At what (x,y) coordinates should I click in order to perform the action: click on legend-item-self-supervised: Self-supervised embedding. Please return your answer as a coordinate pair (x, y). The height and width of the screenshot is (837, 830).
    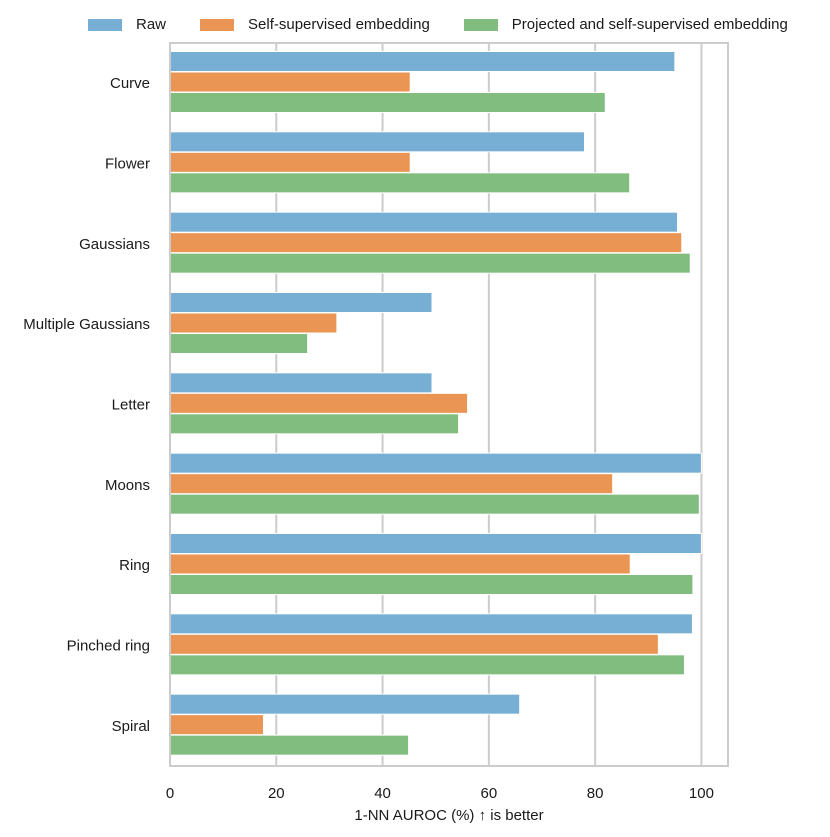
    Looking at the image, I should click on (315, 24).